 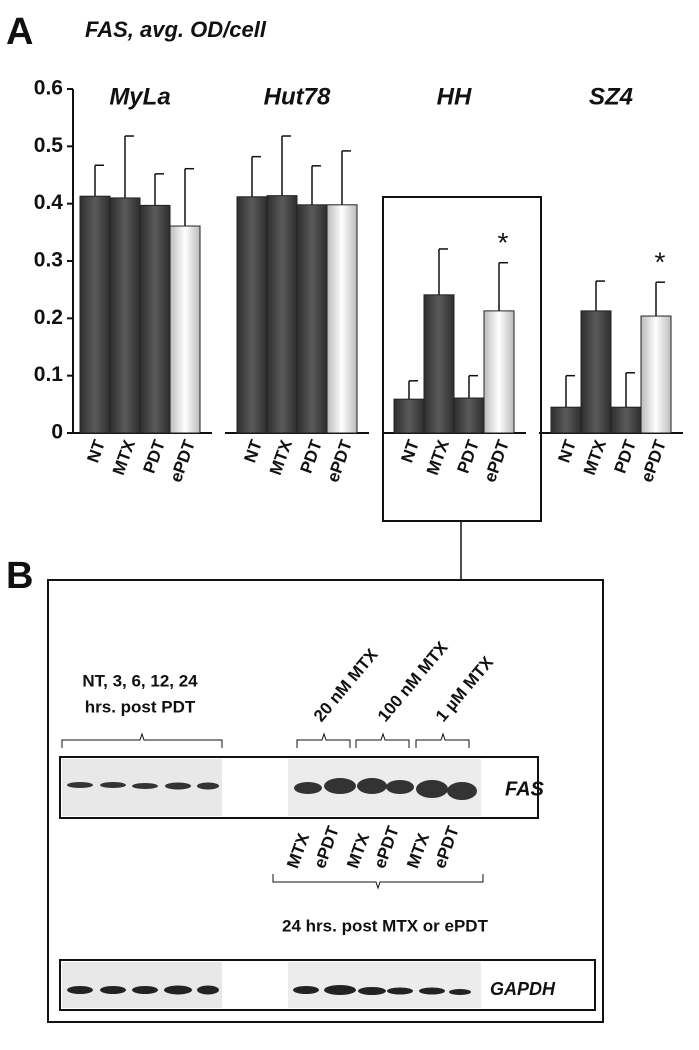 I want to click on dose-label: 20 nM MTX, so click(x=346, y=685).